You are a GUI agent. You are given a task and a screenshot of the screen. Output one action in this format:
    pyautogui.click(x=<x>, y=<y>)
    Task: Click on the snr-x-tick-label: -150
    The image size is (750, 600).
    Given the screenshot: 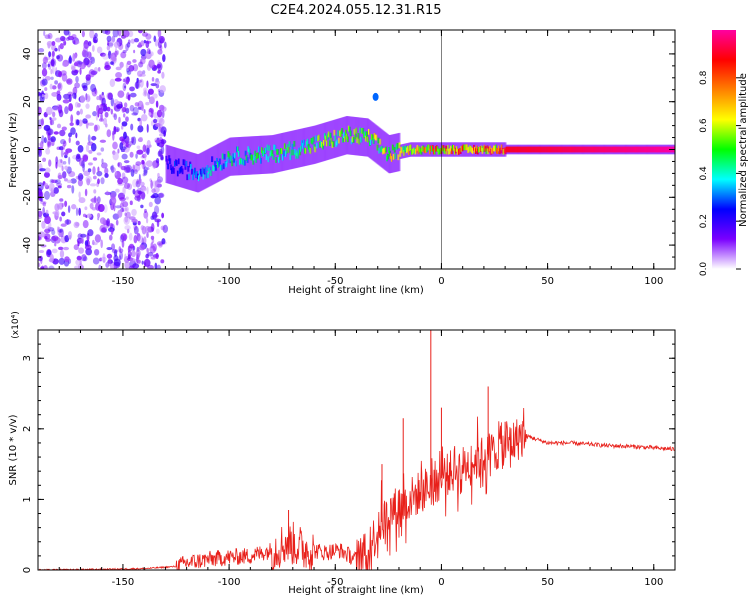 What is the action you would take?
    pyautogui.click(x=123, y=582)
    